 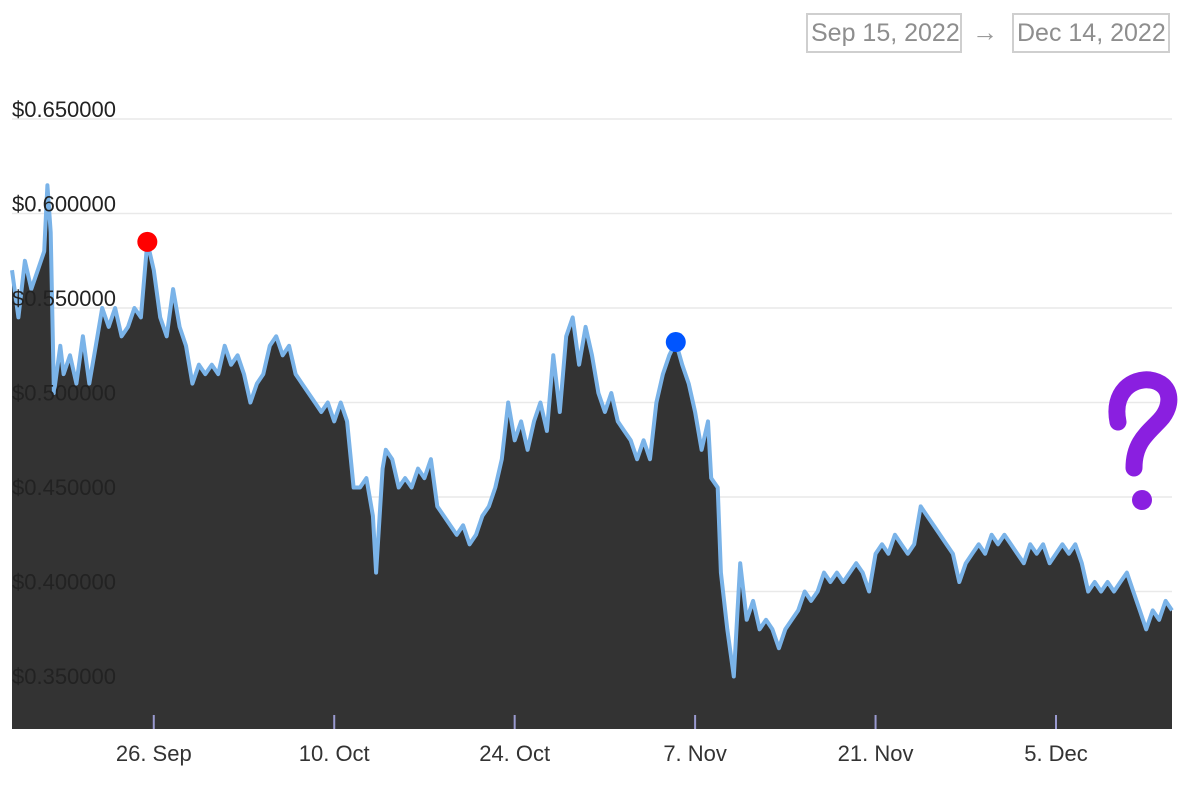 I want to click on question-mark-dot, so click(x=1142, y=500).